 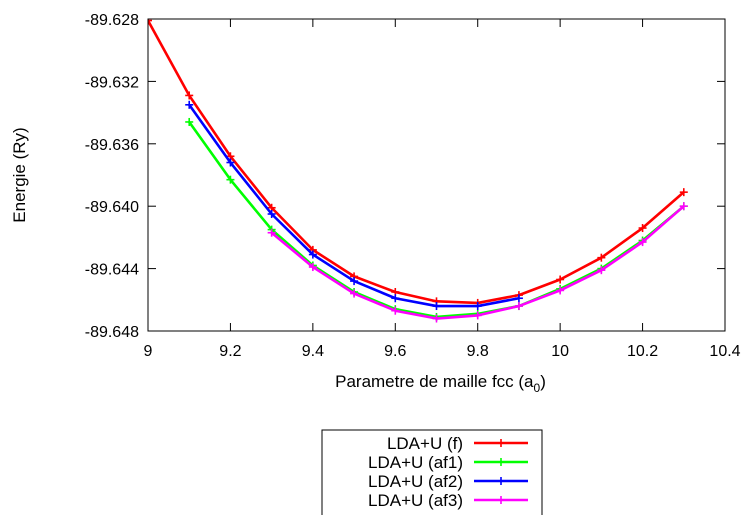 What do you see at coordinates (478, 351) in the screenshot?
I see `x-tick-label: 9.8` at bounding box center [478, 351].